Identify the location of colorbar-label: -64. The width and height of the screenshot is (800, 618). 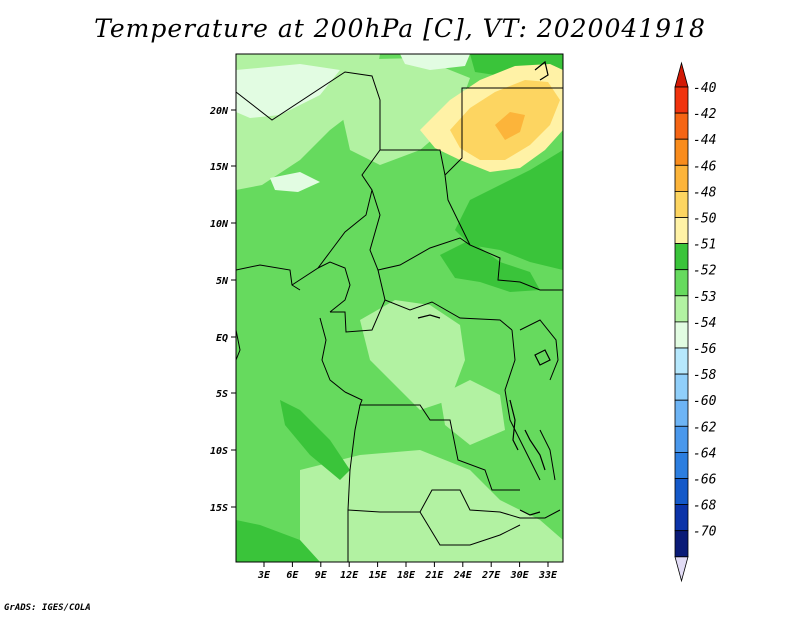
(704, 453).